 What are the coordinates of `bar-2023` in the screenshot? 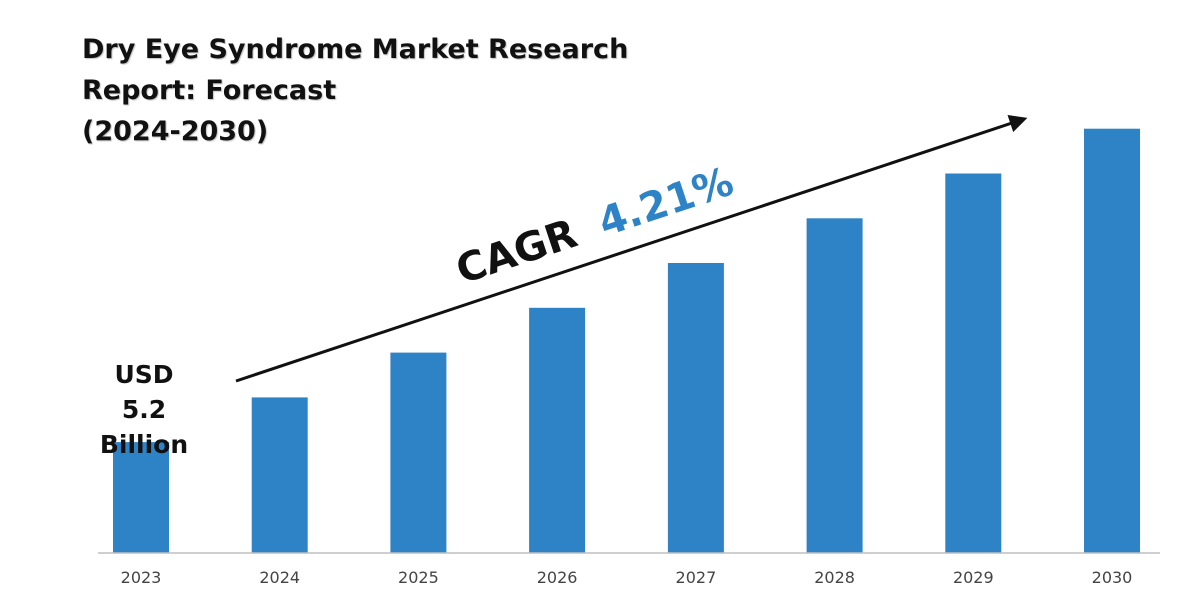 It's located at (141, 497).